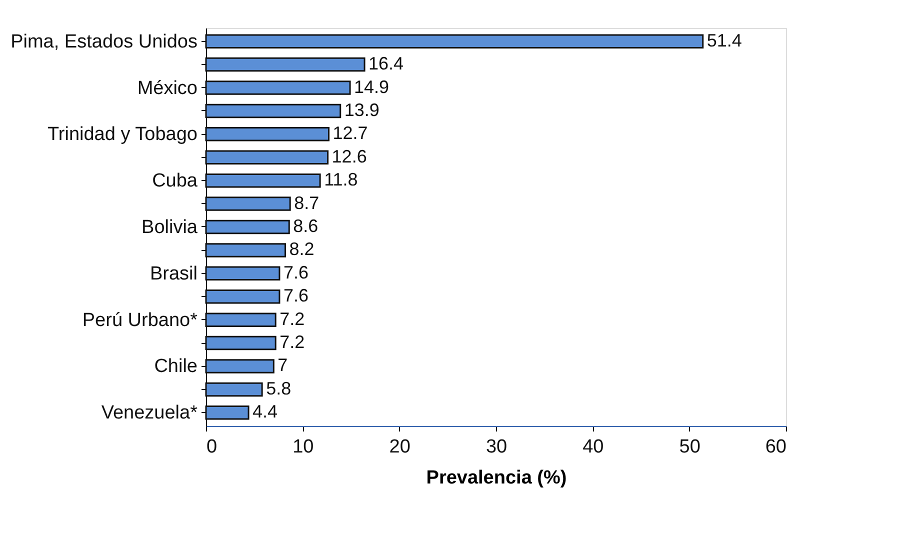  I want to click on data-label: 5.8, so click(279, 388).